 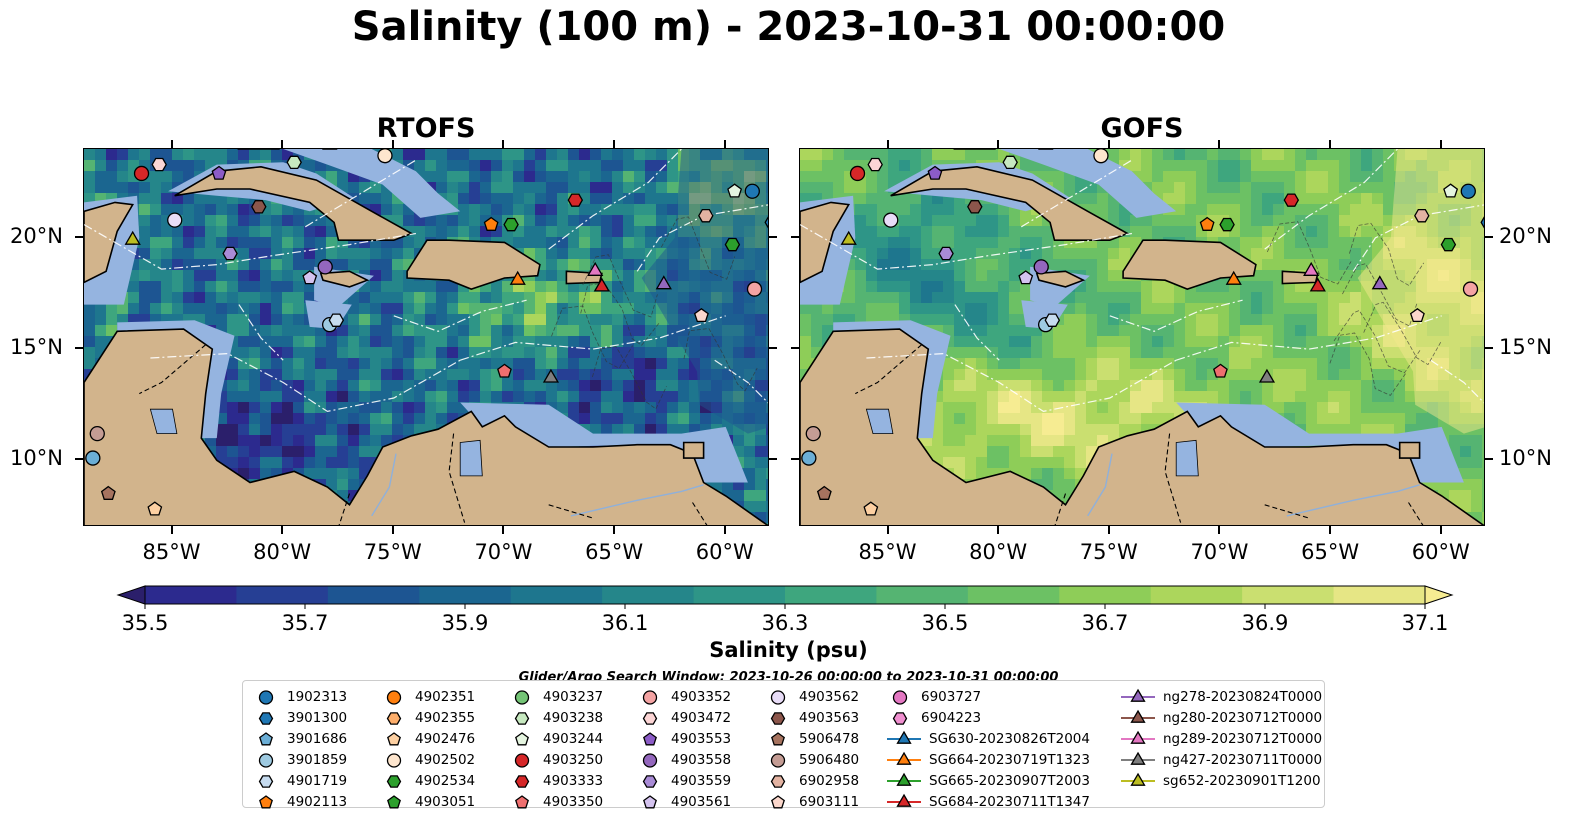 I want to click on legend-symbol-SG630-20230826T2004, so click(x=904, y=737).